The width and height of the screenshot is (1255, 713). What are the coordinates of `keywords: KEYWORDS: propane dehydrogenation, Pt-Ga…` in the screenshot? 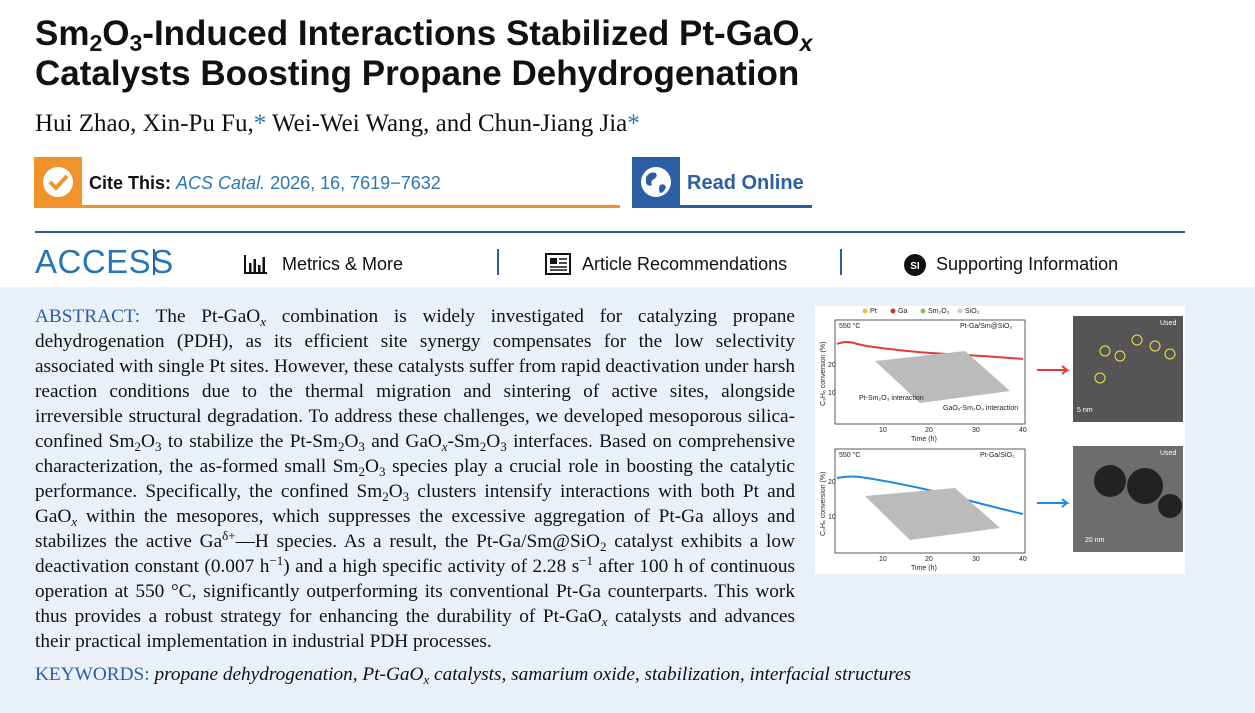 It's located at (610, 674).